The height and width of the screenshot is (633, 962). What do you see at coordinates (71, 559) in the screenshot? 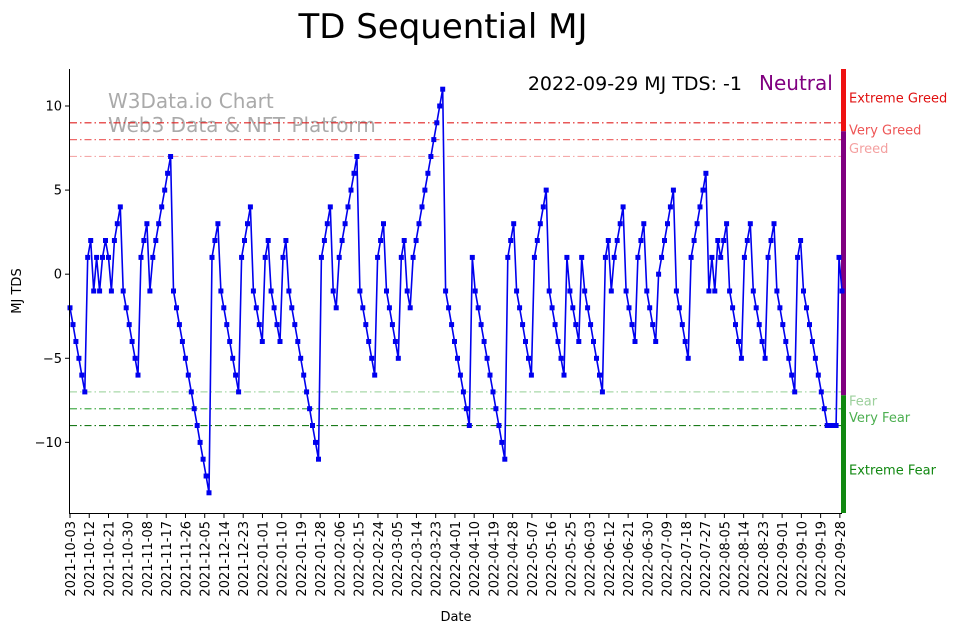
I see `x-tick-label-0: 2021-10-03` at bounding box center [71, 559].